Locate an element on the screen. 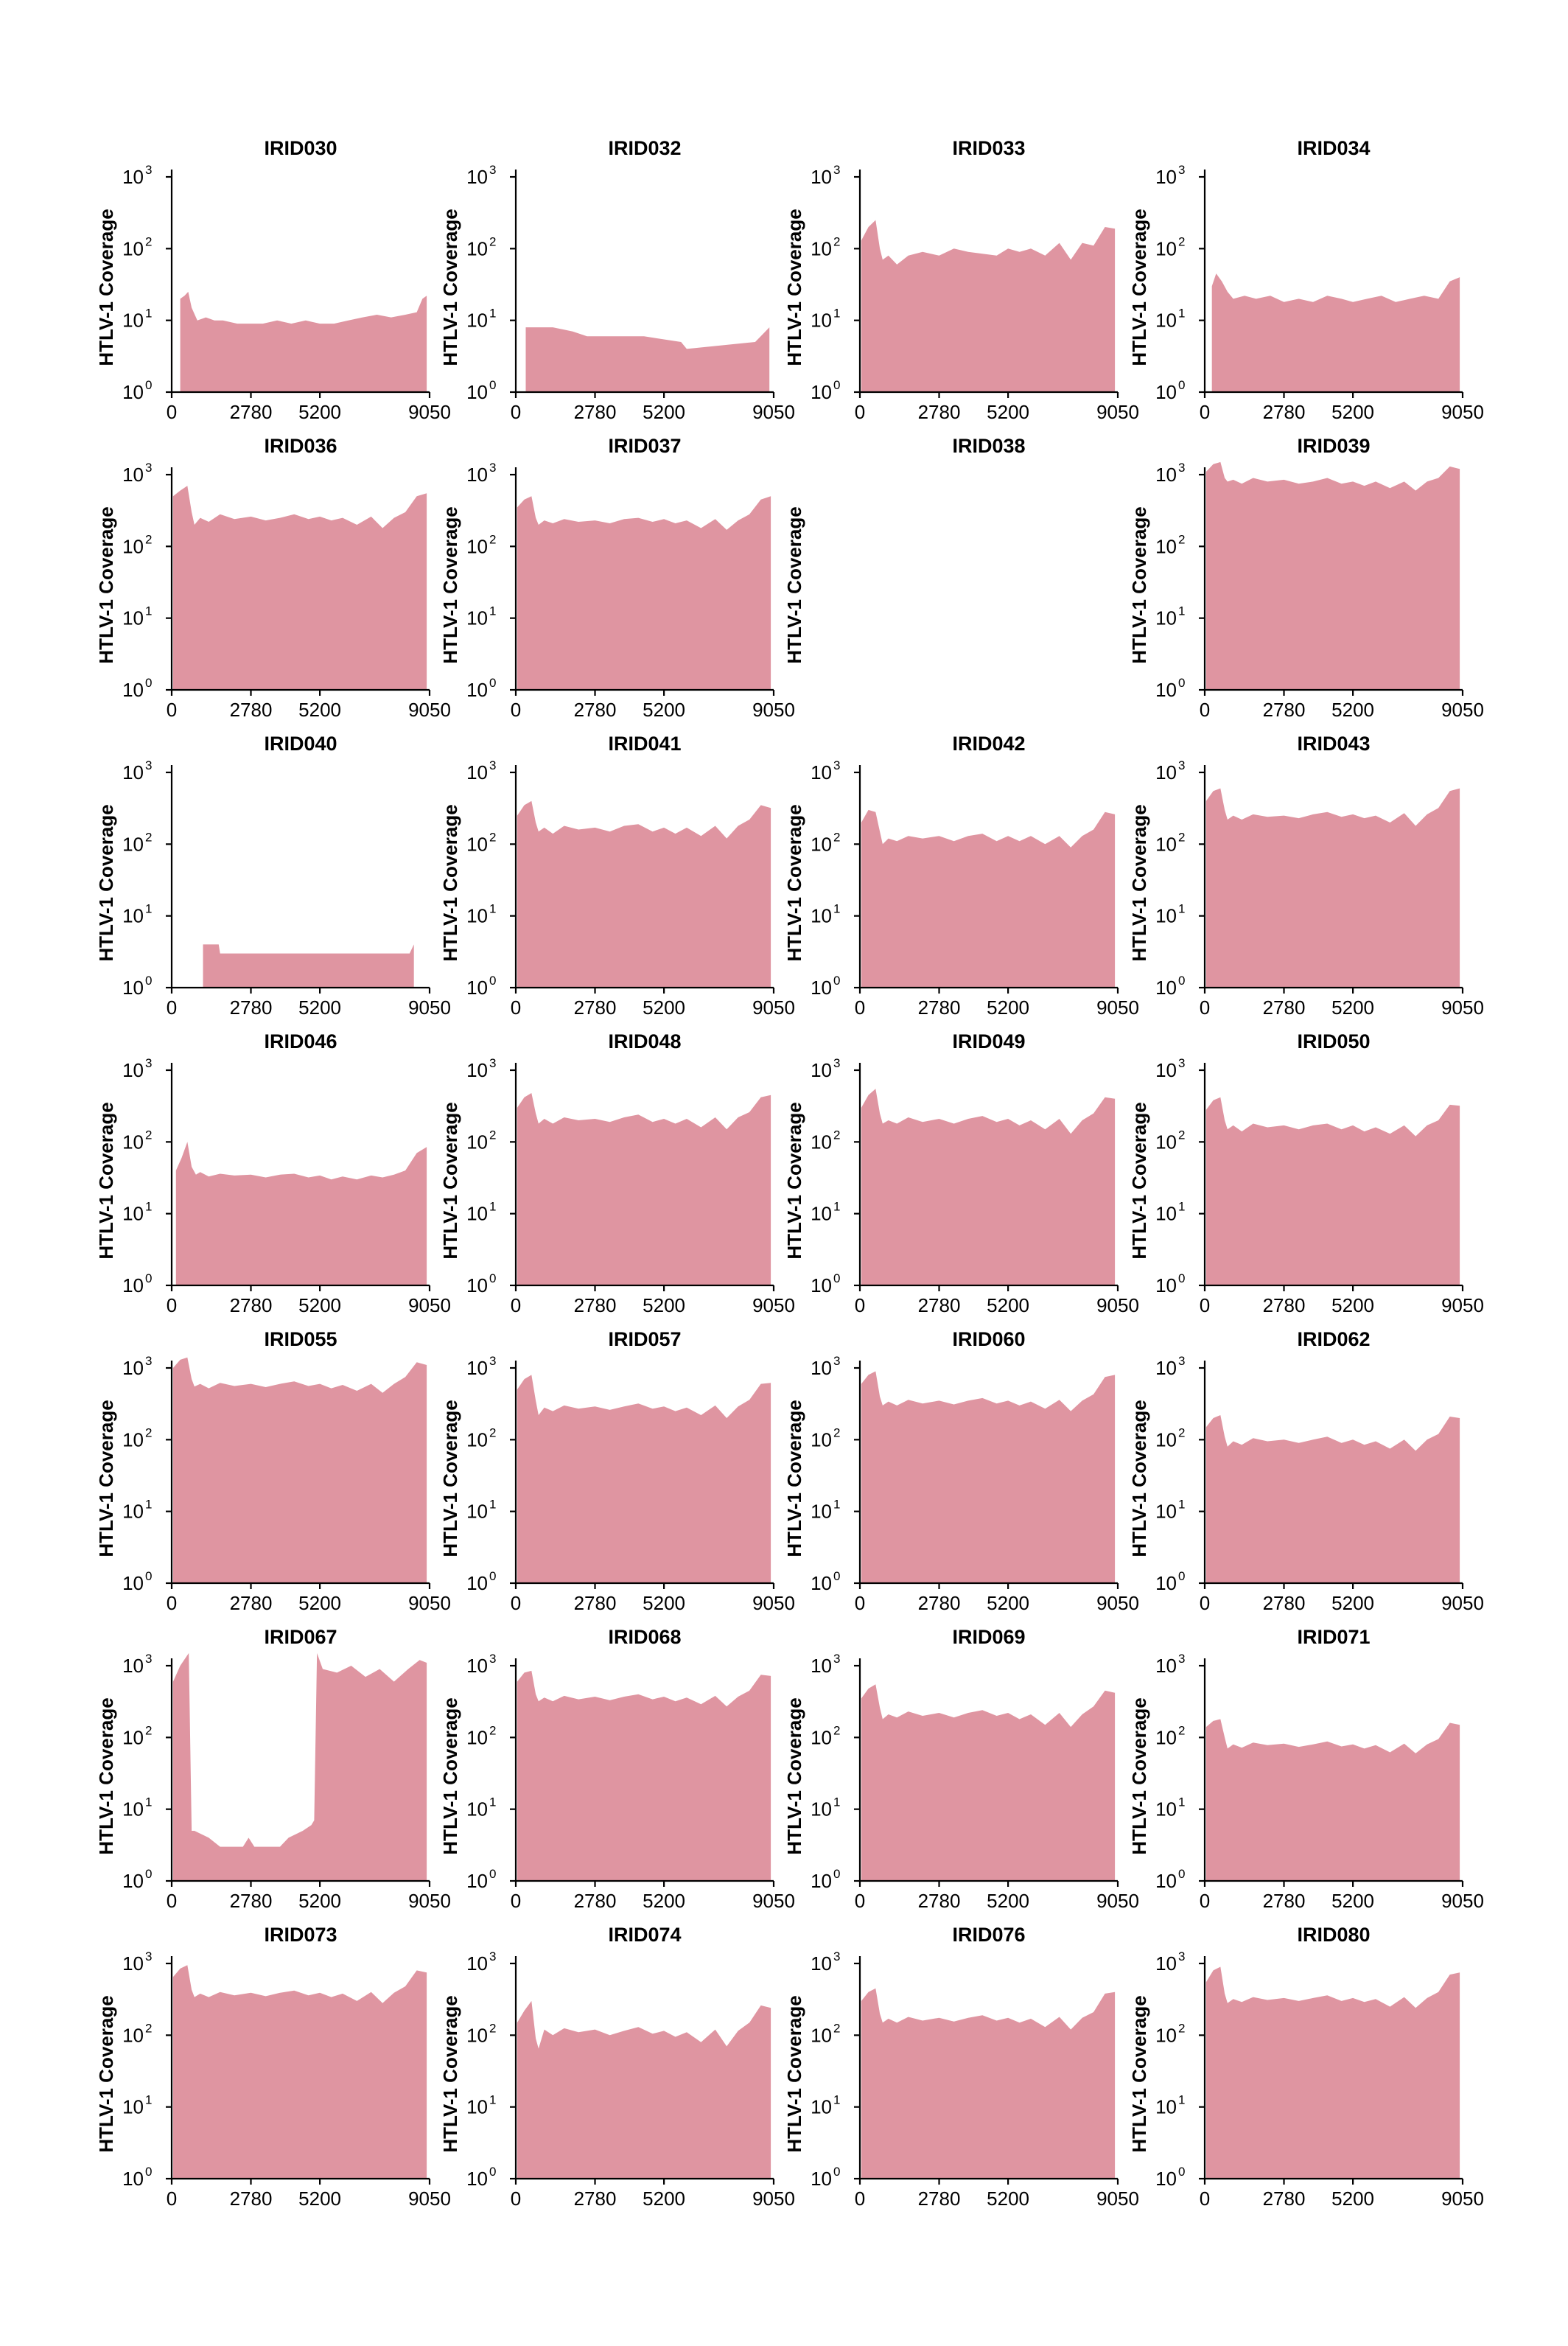 The width and height of the screenshot is (1568, 2346). panel-title: IRID042 is located at coordinates (989, 744).